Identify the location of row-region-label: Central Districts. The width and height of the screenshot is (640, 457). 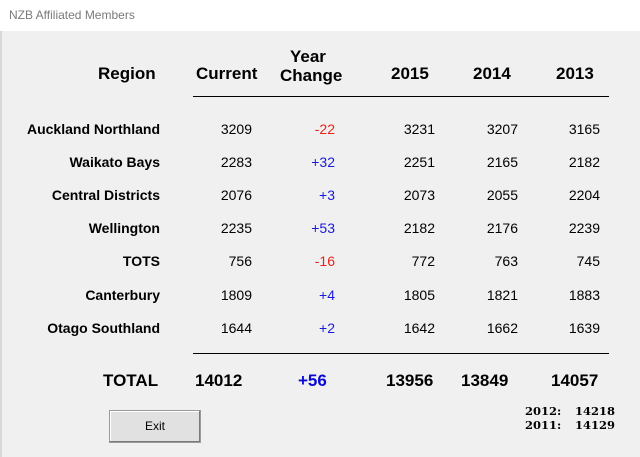
(105, 195).